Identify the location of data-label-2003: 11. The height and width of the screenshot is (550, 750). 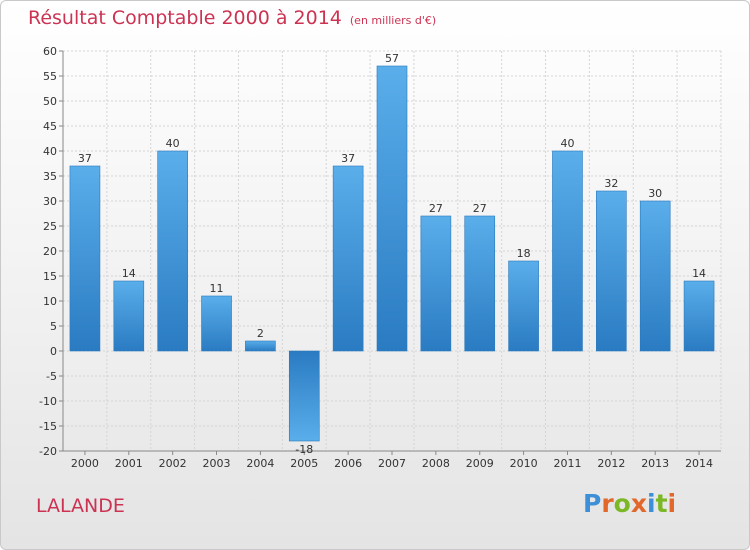
(217, 288).